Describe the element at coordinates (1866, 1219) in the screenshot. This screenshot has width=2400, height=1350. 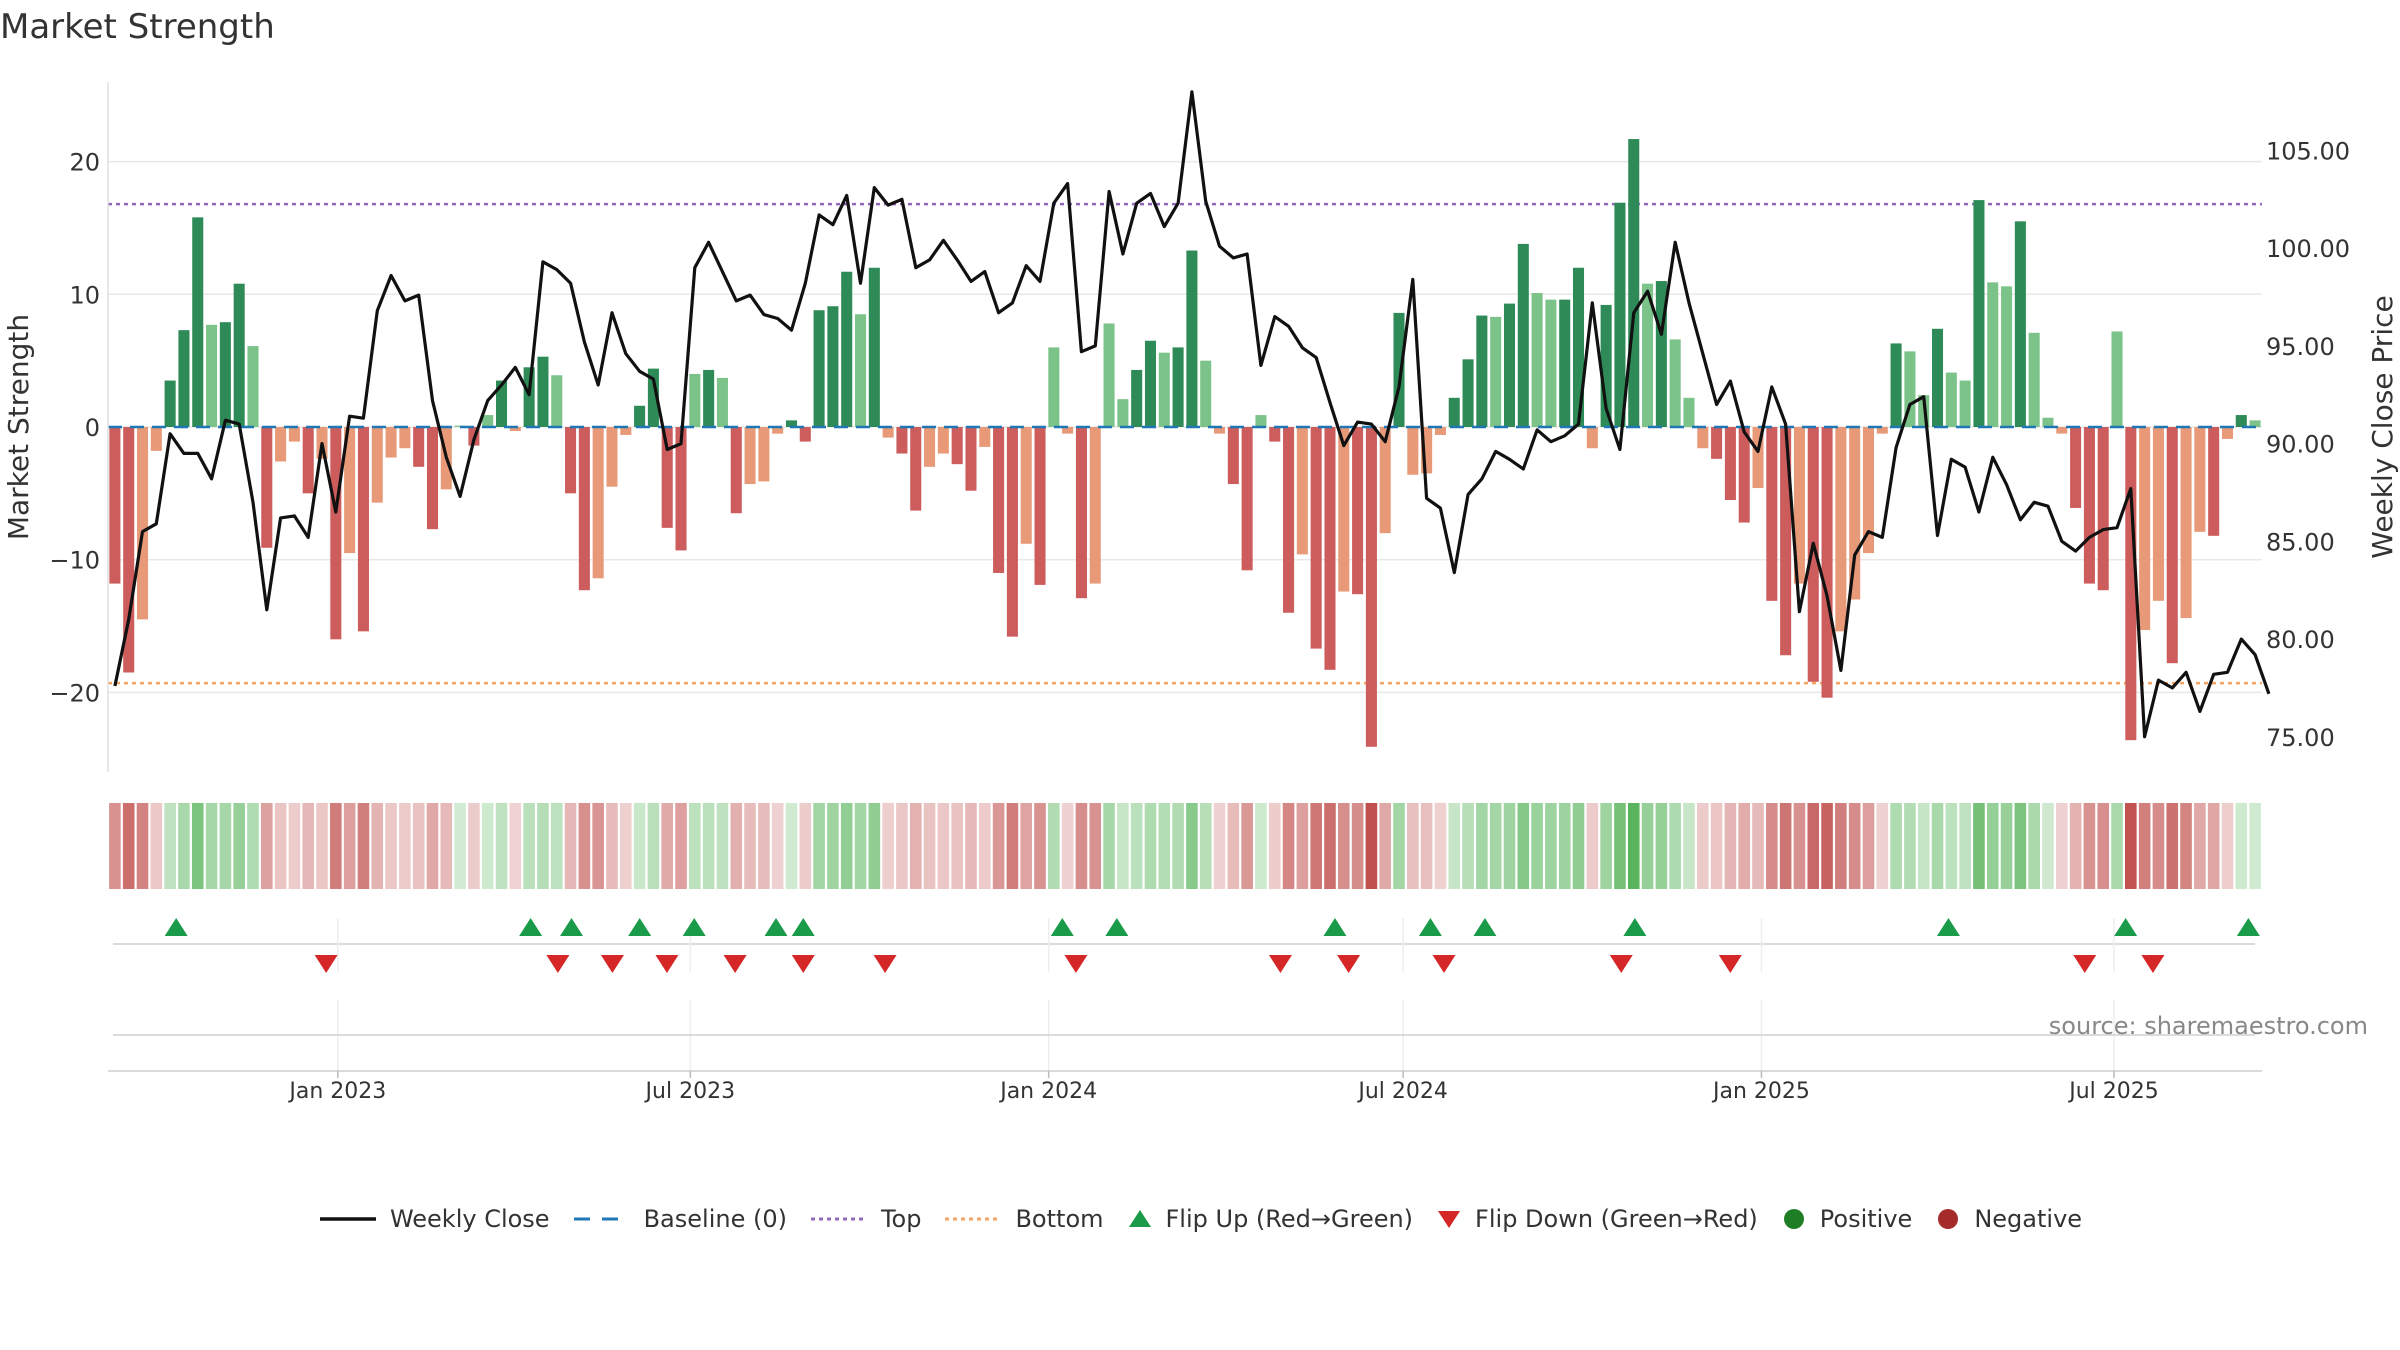
I see `legend-label: Positive` at that location.